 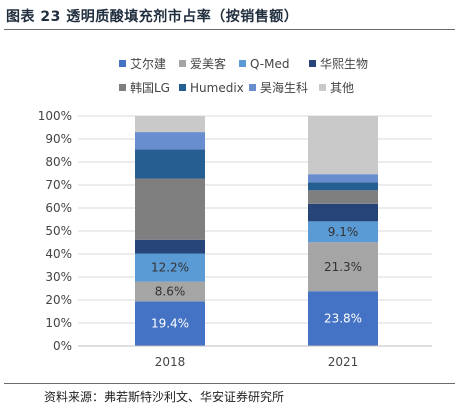 I want to click on x-axis: 2018 2021, so click(x=255, y=357).